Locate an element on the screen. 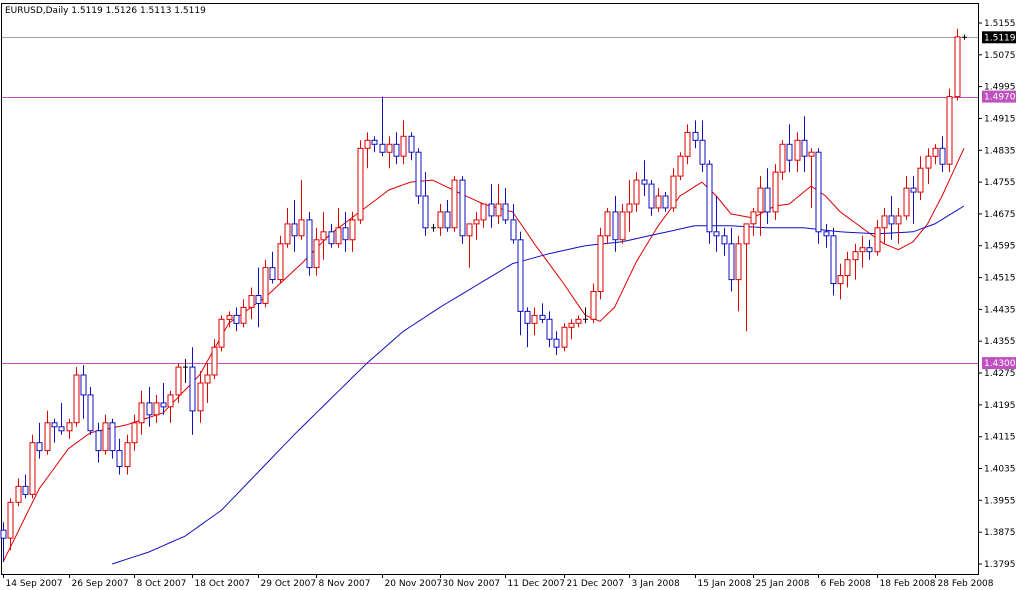 This screenshot has height=590, width=1017. x-tick-label-1: 26 Sep 2007 is located at coordinates (100, 584).